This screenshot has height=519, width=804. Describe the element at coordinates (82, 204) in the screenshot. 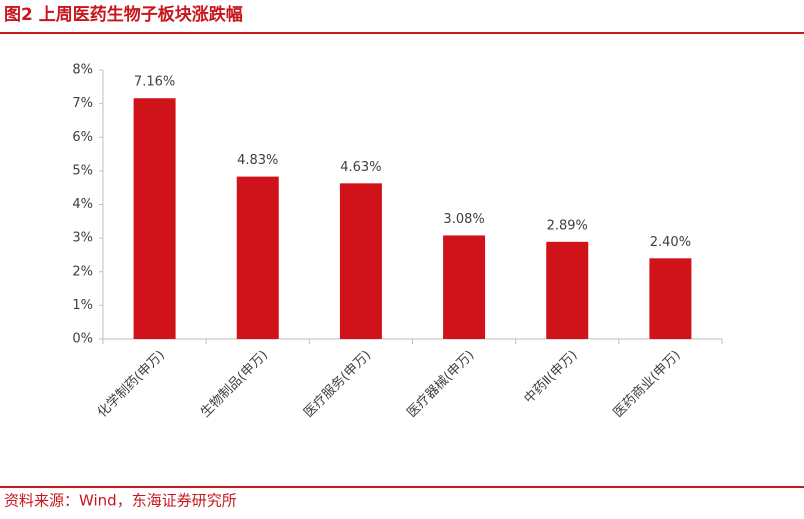

I see `y-tick-label: 4%` at that location.